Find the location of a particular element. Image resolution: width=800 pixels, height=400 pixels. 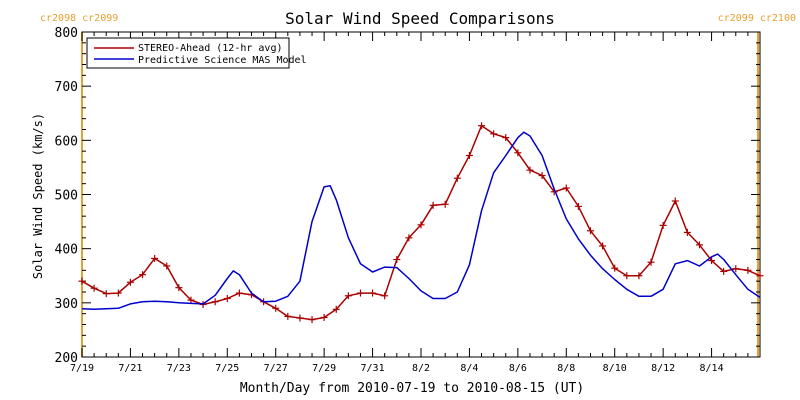

y-tick-label: 200 is located at coordinates (66, 358).